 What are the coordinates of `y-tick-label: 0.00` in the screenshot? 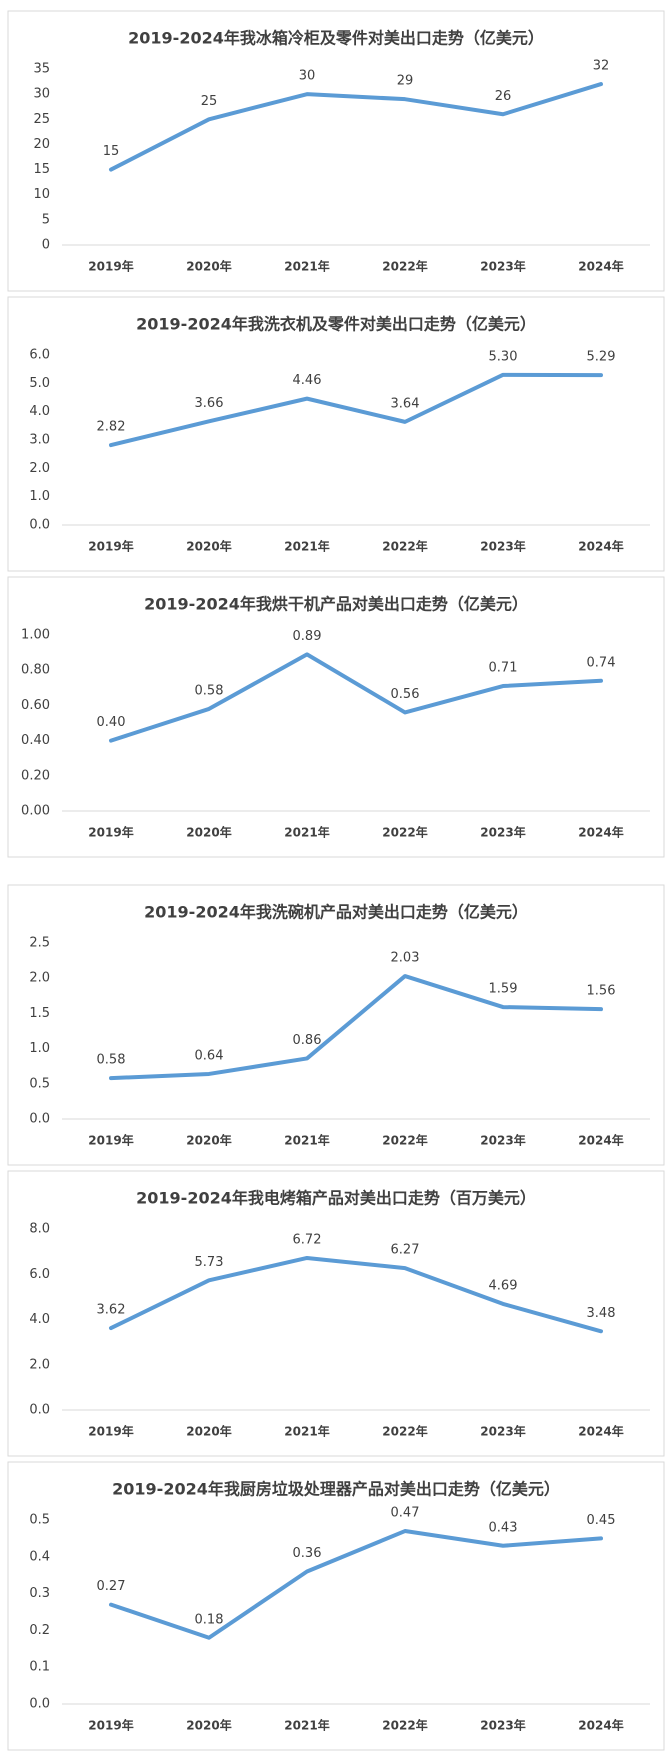 It's located at (35, 811).